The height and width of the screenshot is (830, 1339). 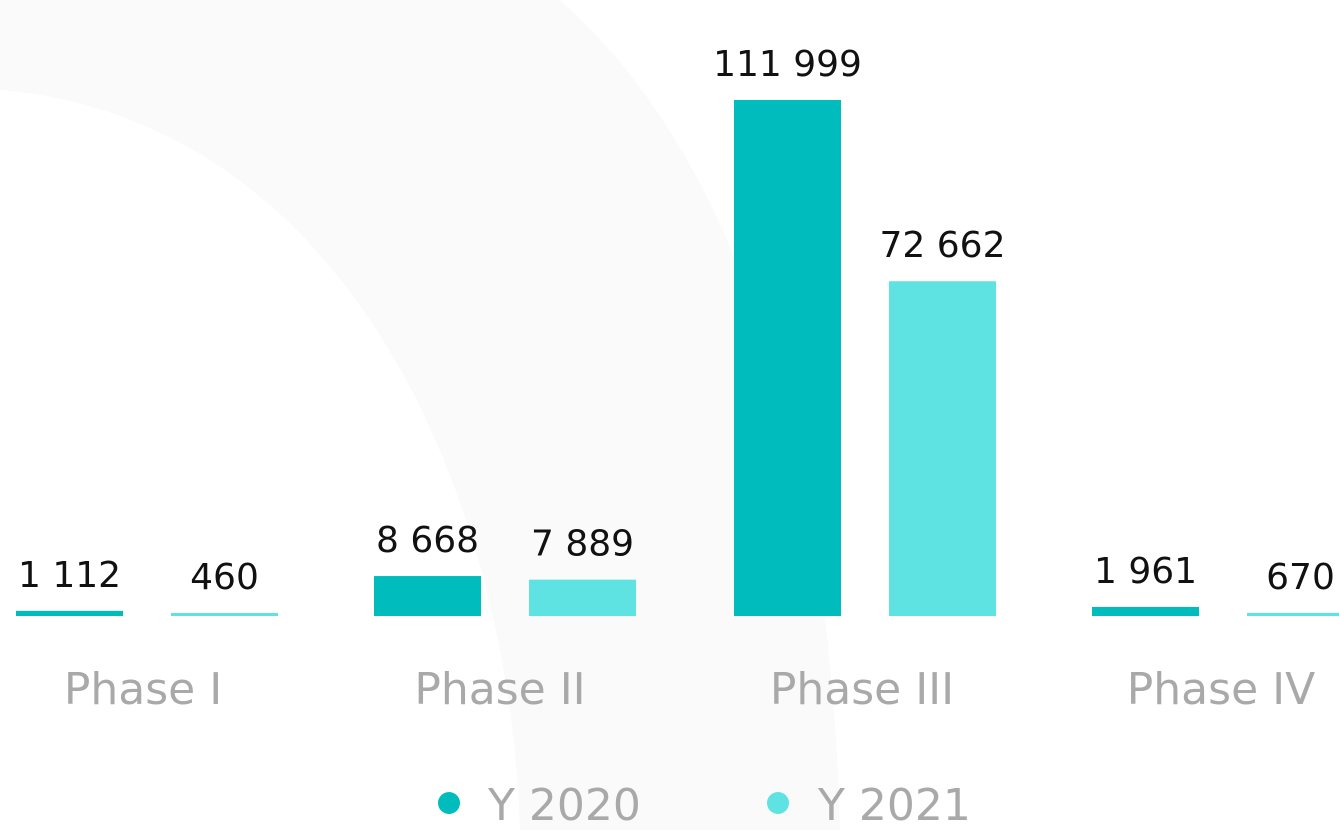 What do you see at coordinates (1221, 689) in the screenshot?
I see `category-label-4: Phase IV` at bounding box center [1221, 689].